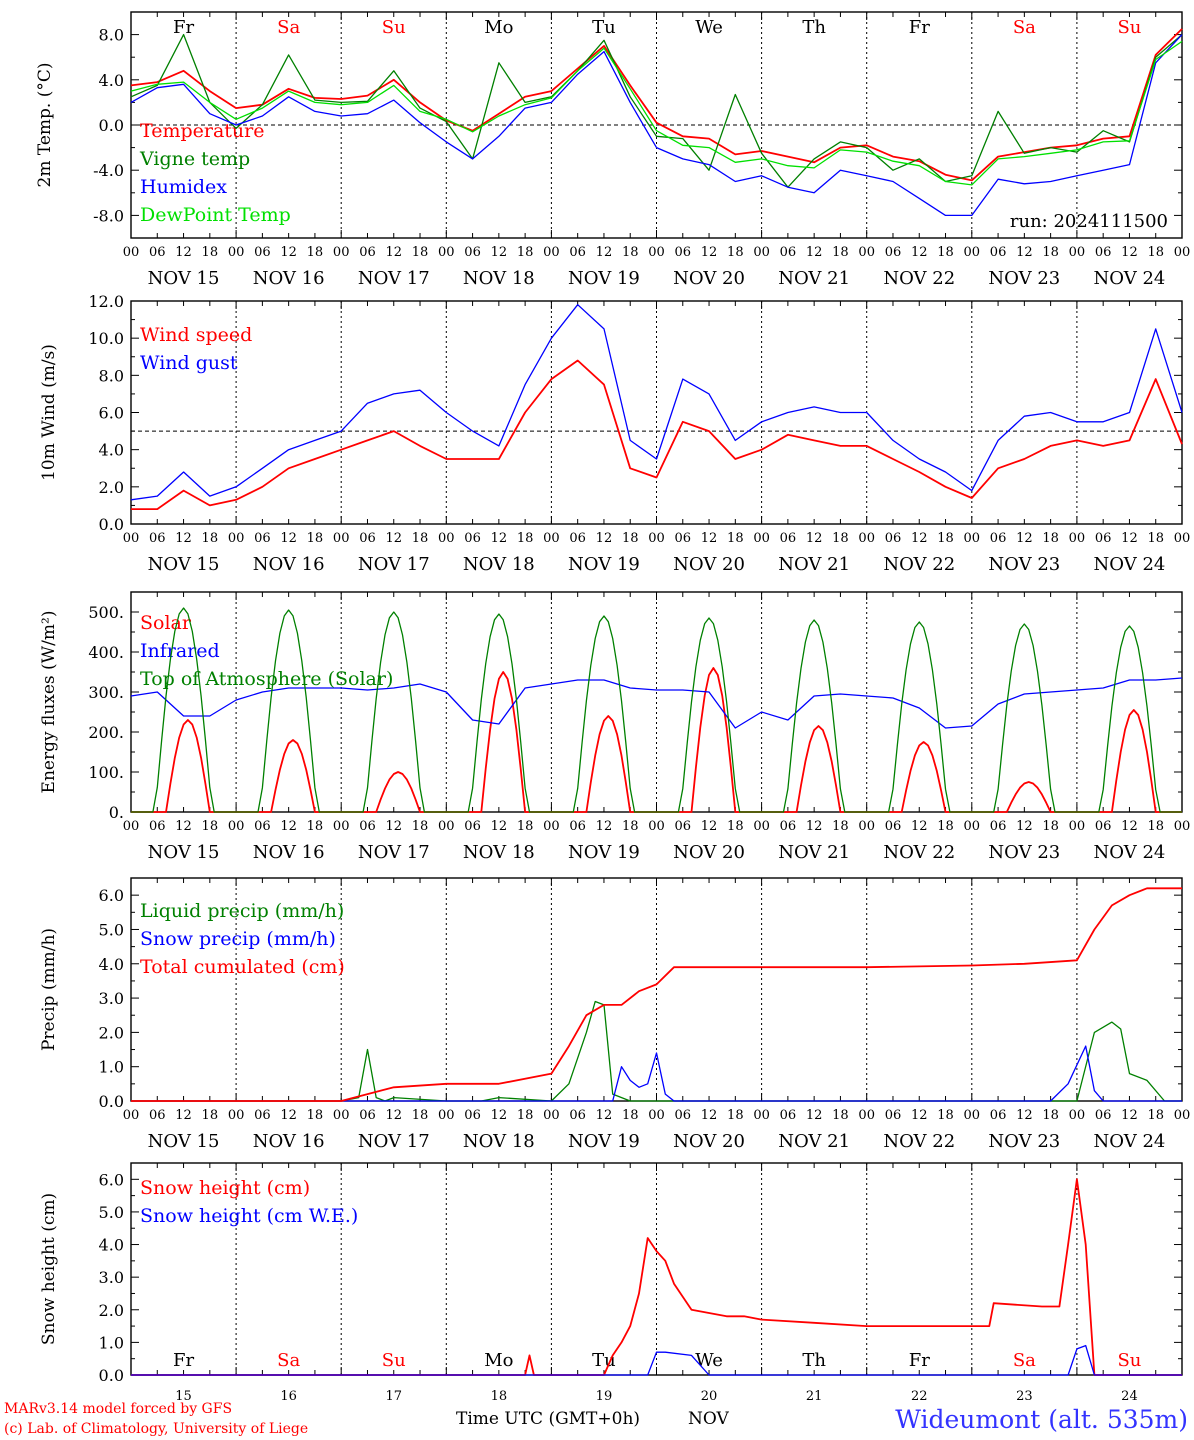  What do you see at coordinates (393, 1396) in the screenshot?
I see `day-number-label: 17` at bounding box center [393, 1396].